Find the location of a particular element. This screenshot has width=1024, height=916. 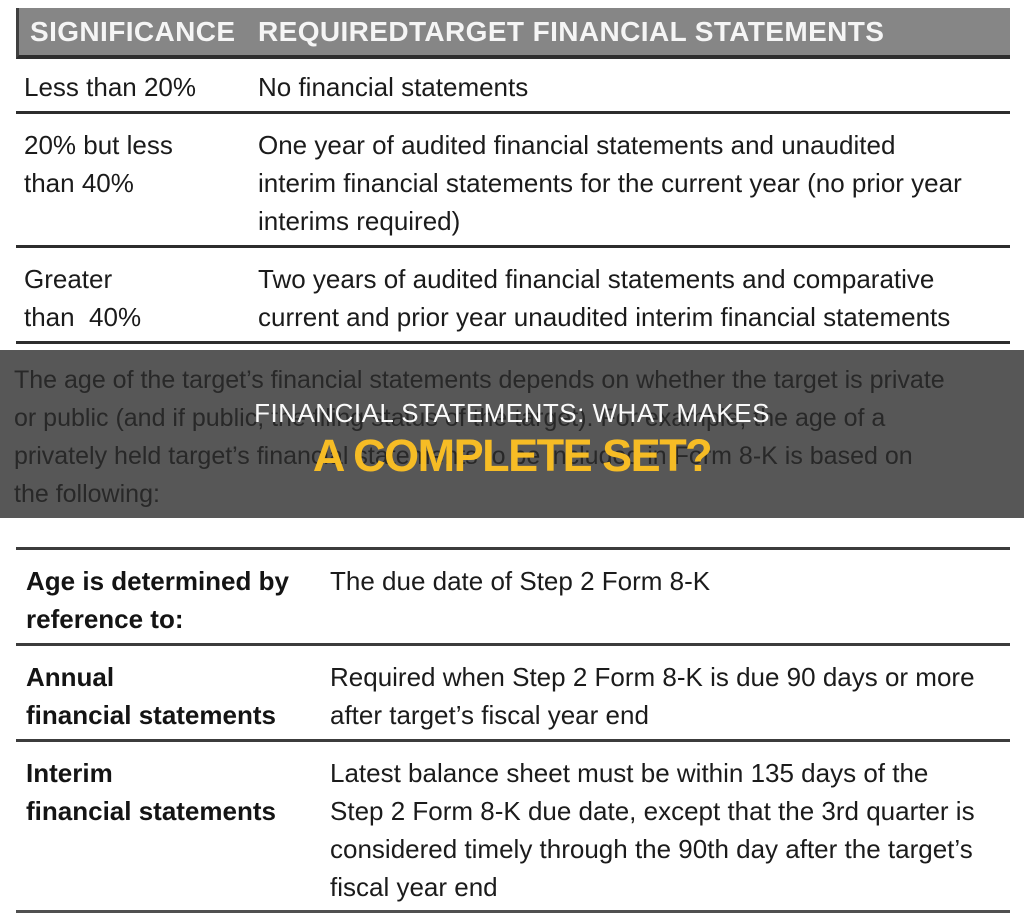

age-row-label: Annual financial statements is located at coordinates (151, 696).